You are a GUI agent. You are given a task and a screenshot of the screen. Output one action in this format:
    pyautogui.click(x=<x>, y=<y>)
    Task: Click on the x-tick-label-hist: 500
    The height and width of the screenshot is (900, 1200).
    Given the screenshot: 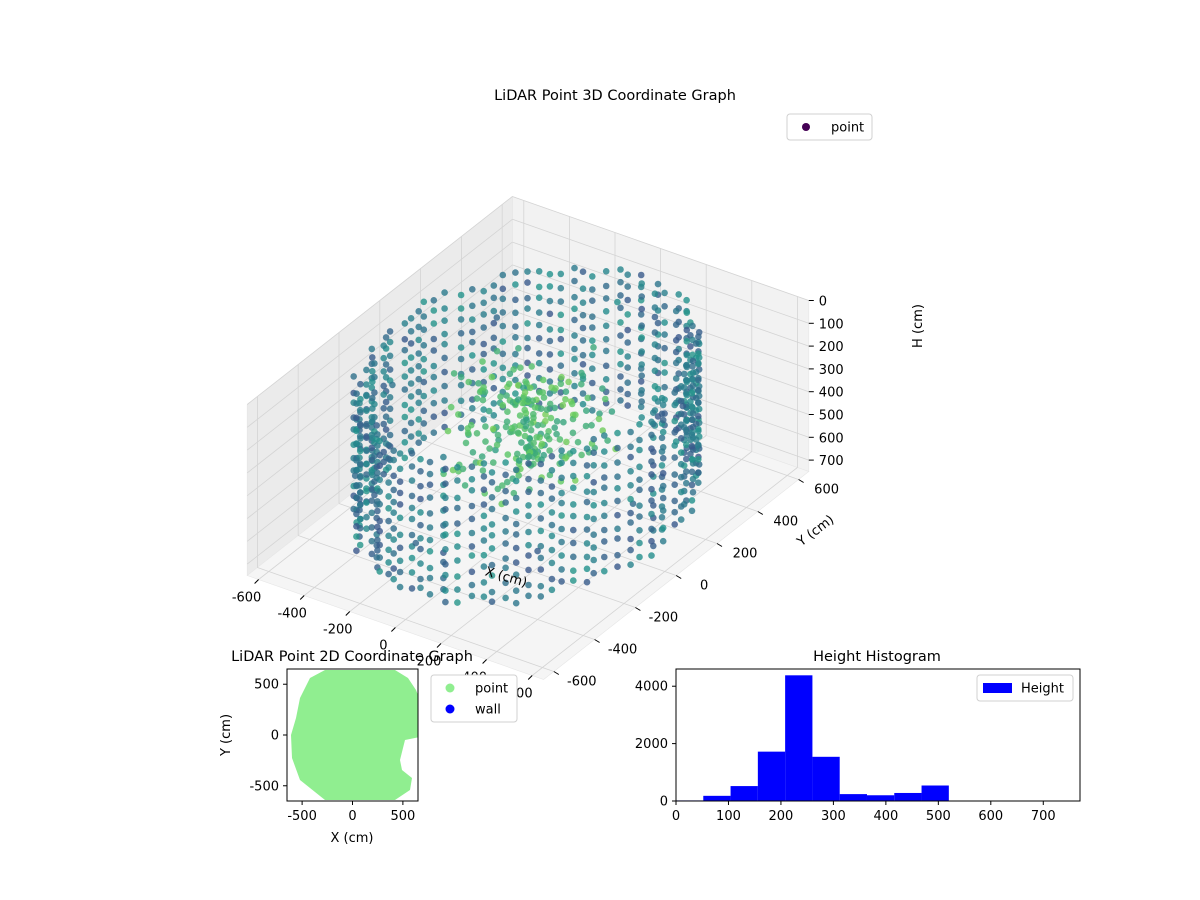 What is the action you would take?
    pyautogui.click(x=938, y=816)
    